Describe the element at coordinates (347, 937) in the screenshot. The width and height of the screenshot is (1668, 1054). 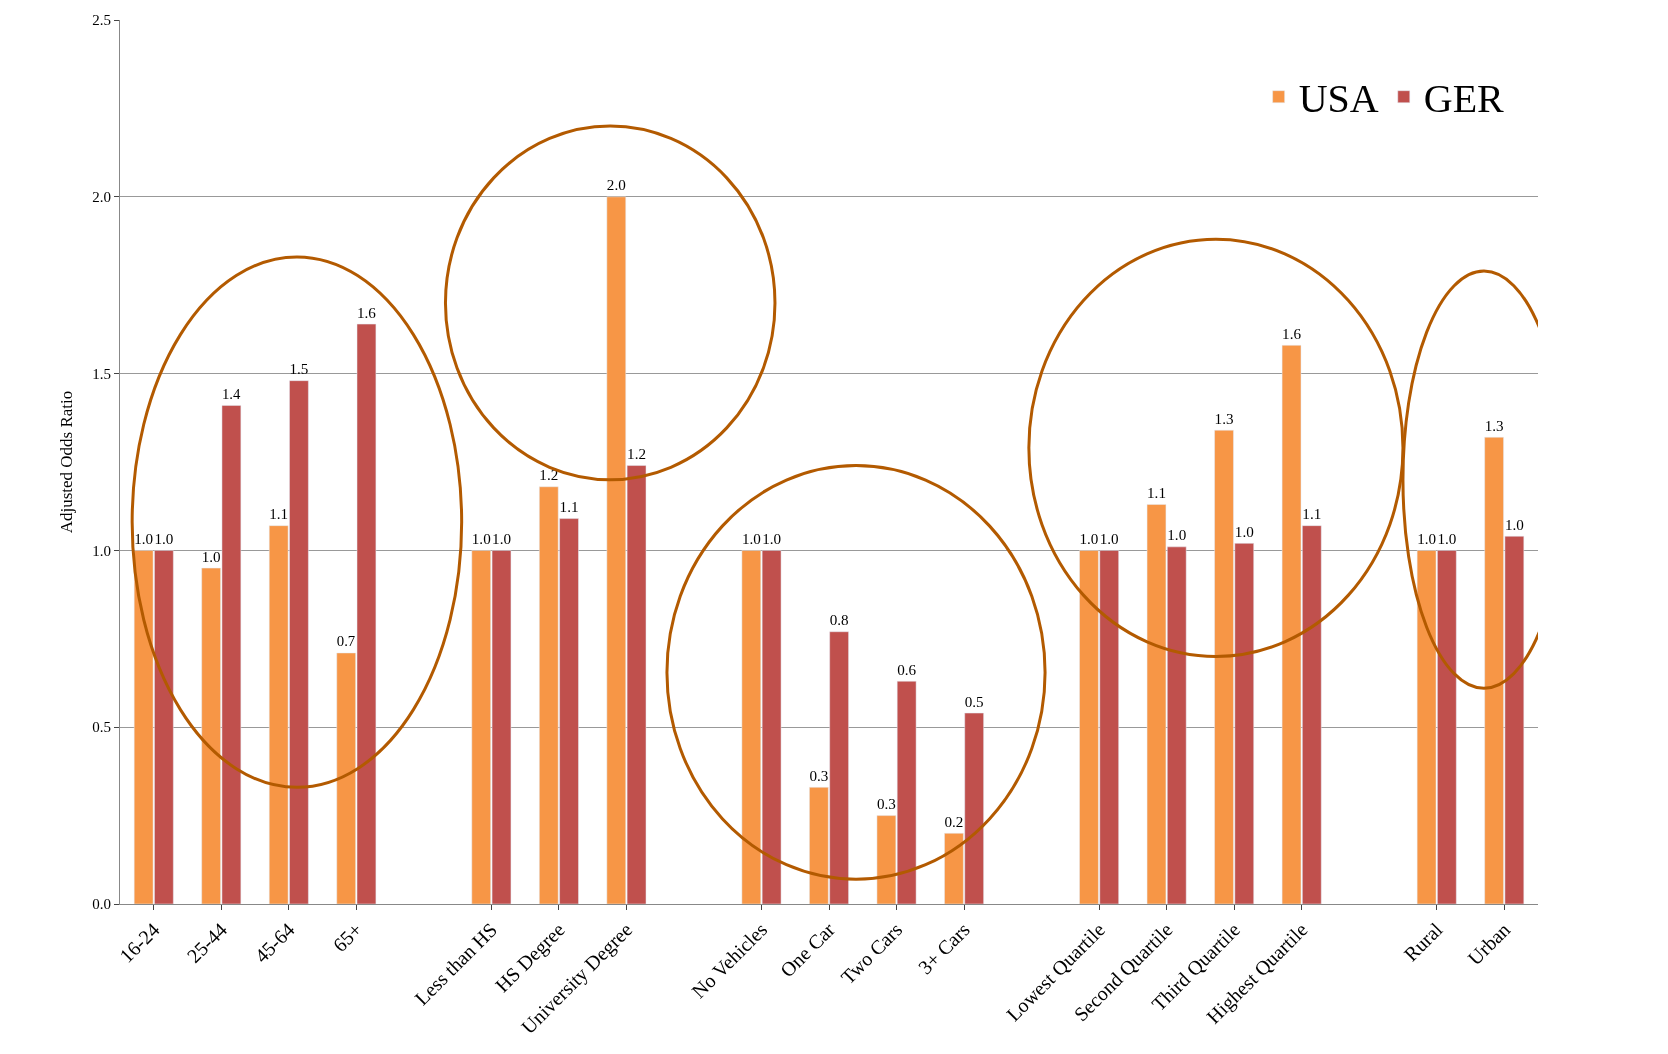
I see `x-tick-label: 65+` at that location.